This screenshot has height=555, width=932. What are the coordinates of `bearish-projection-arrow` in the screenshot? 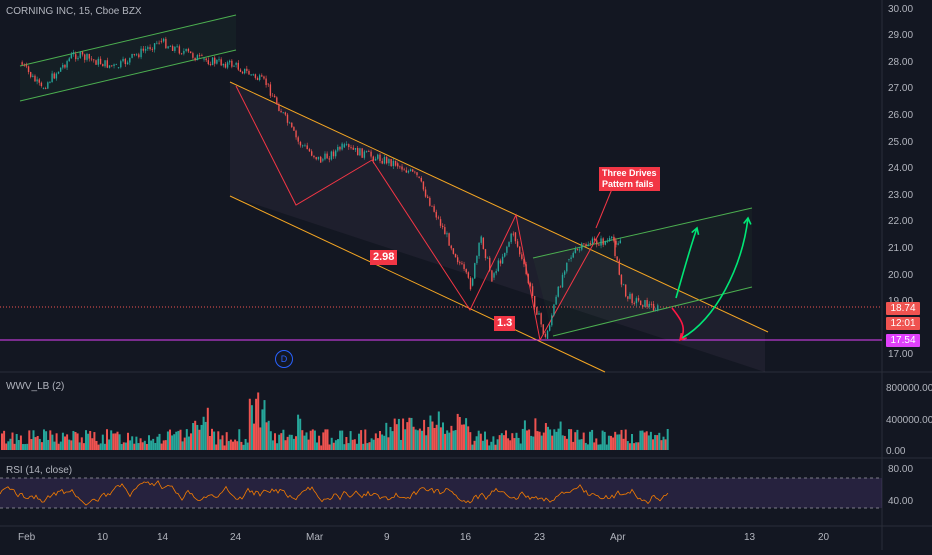 It's located at (678, 324).